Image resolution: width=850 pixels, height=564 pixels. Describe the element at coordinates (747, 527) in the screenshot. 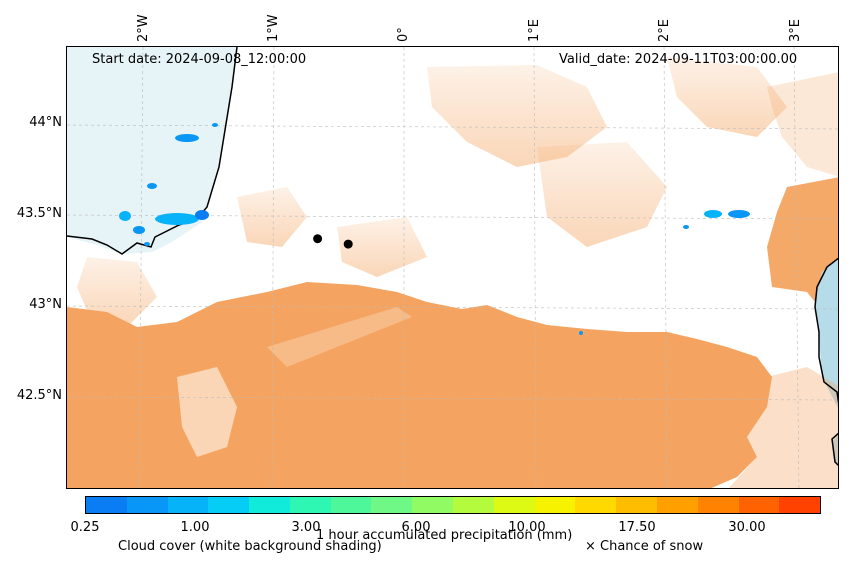

I see `colorbar-tick: 30.00` at that location.